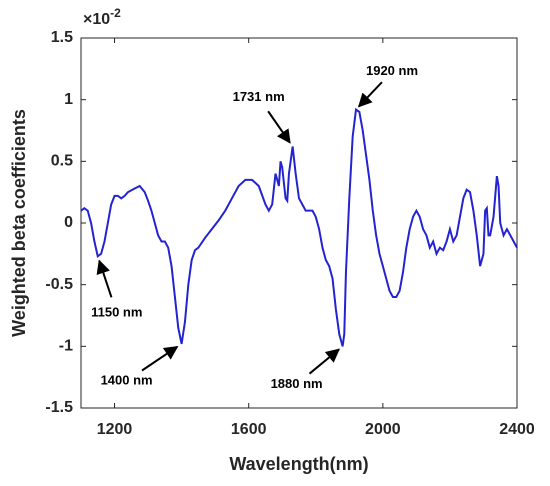 The image size is (550, 486). What do you see at coordinates (68, 99) in the screenshot?
I see `y-tick-label: 1` at bounding box center [68, 99].